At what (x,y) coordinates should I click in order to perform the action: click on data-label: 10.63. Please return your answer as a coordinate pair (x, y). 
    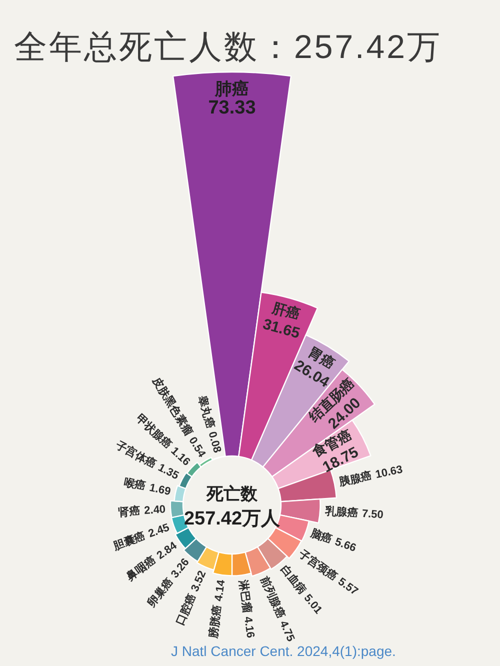
    Looking at the image, I should click on (389, 473).